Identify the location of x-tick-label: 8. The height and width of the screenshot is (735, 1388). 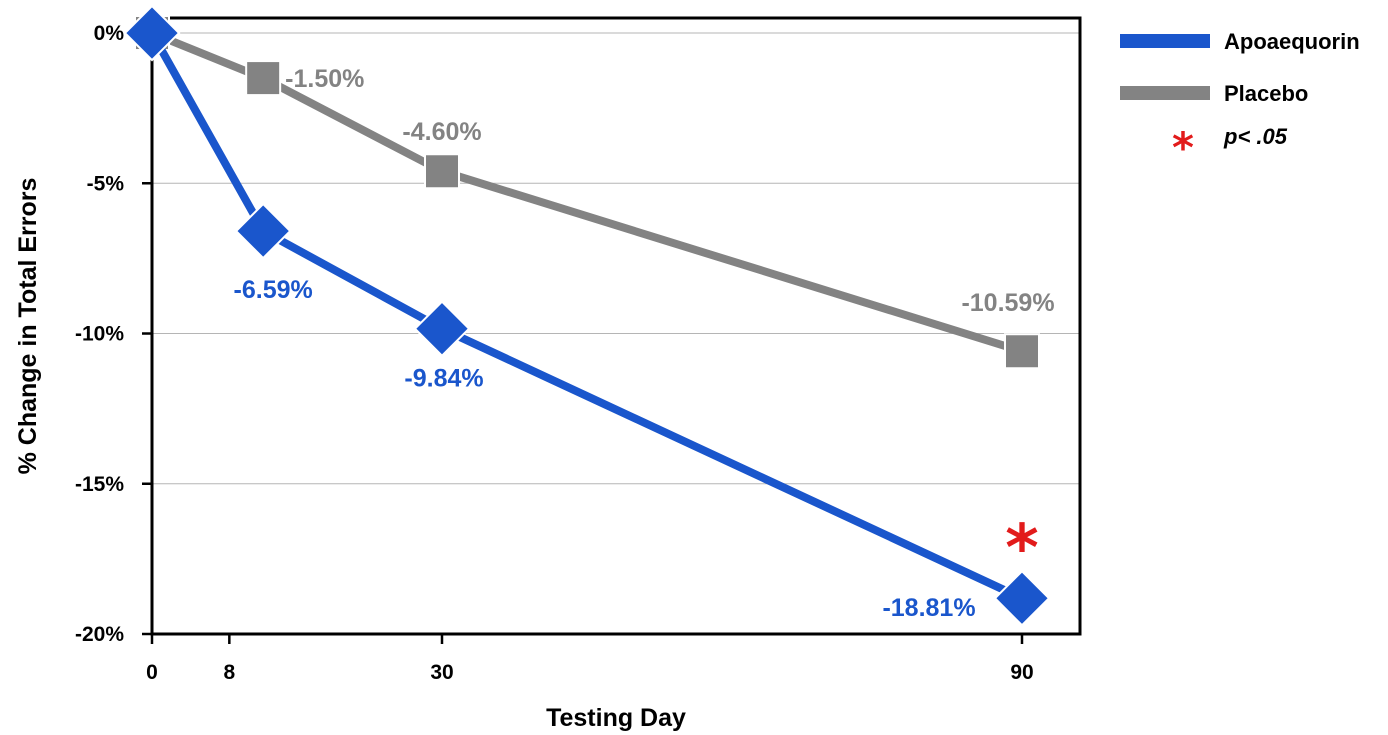
(229, 672).